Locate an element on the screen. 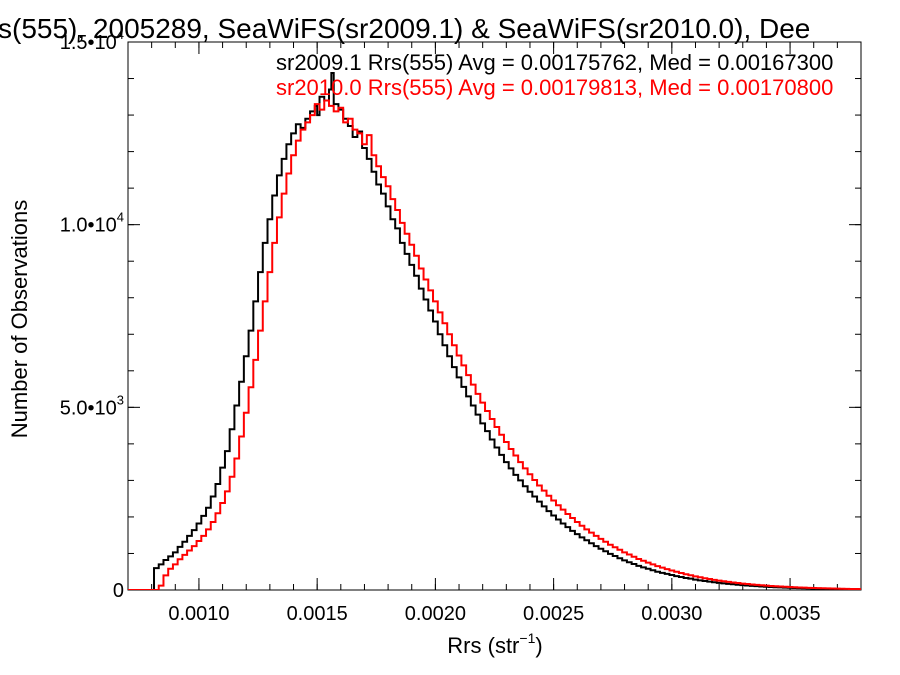 The image size is (900, 675). x-axis-label: Rrs (str−1) is located at coordinates (494, 644).